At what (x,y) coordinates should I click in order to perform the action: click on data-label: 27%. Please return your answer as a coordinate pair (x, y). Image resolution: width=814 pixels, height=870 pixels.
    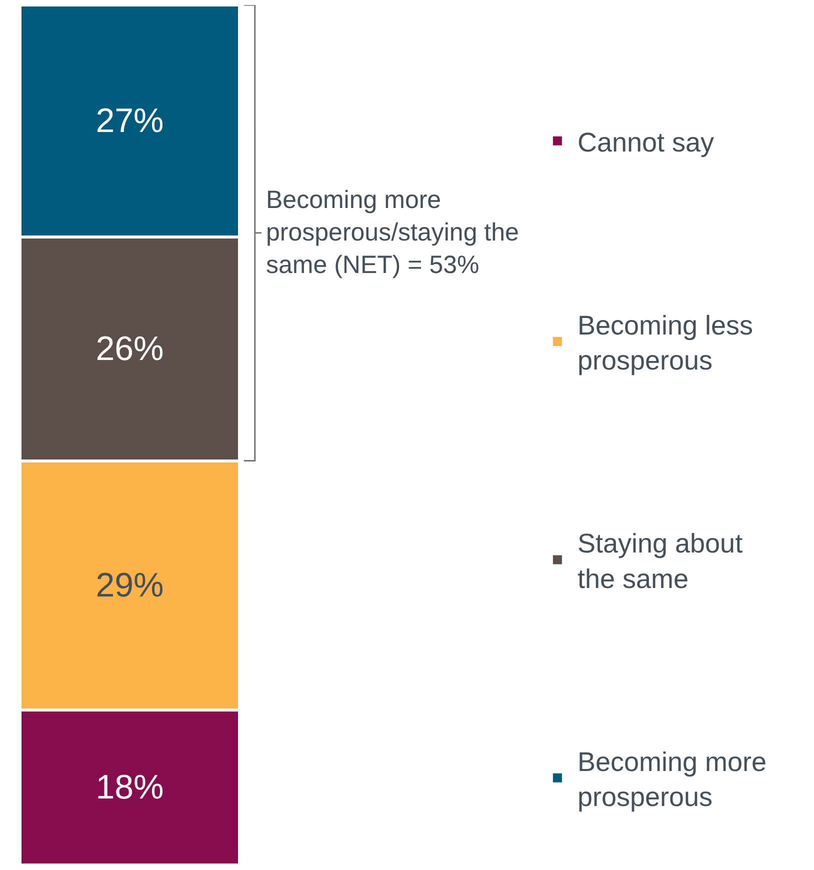
    Looking at the image, I should click on (130, 121).